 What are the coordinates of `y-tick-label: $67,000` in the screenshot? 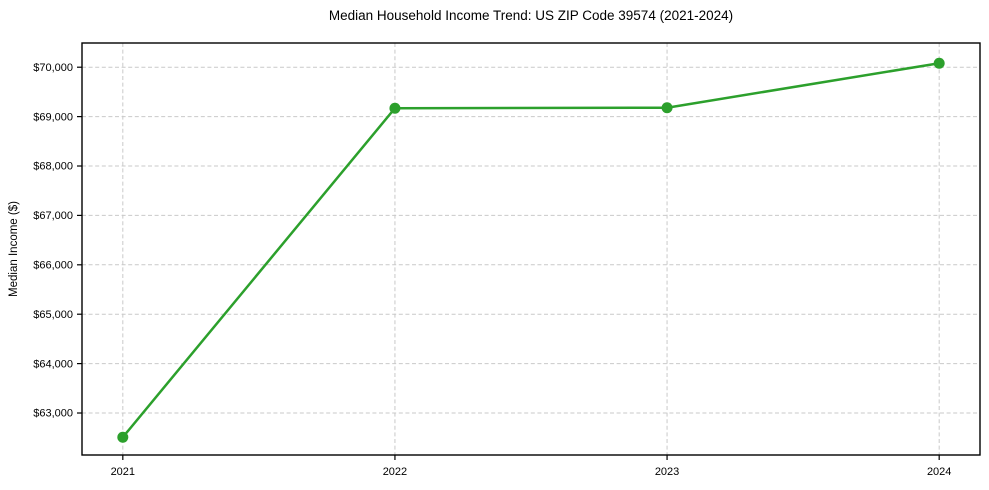 It's located at (53, 216).